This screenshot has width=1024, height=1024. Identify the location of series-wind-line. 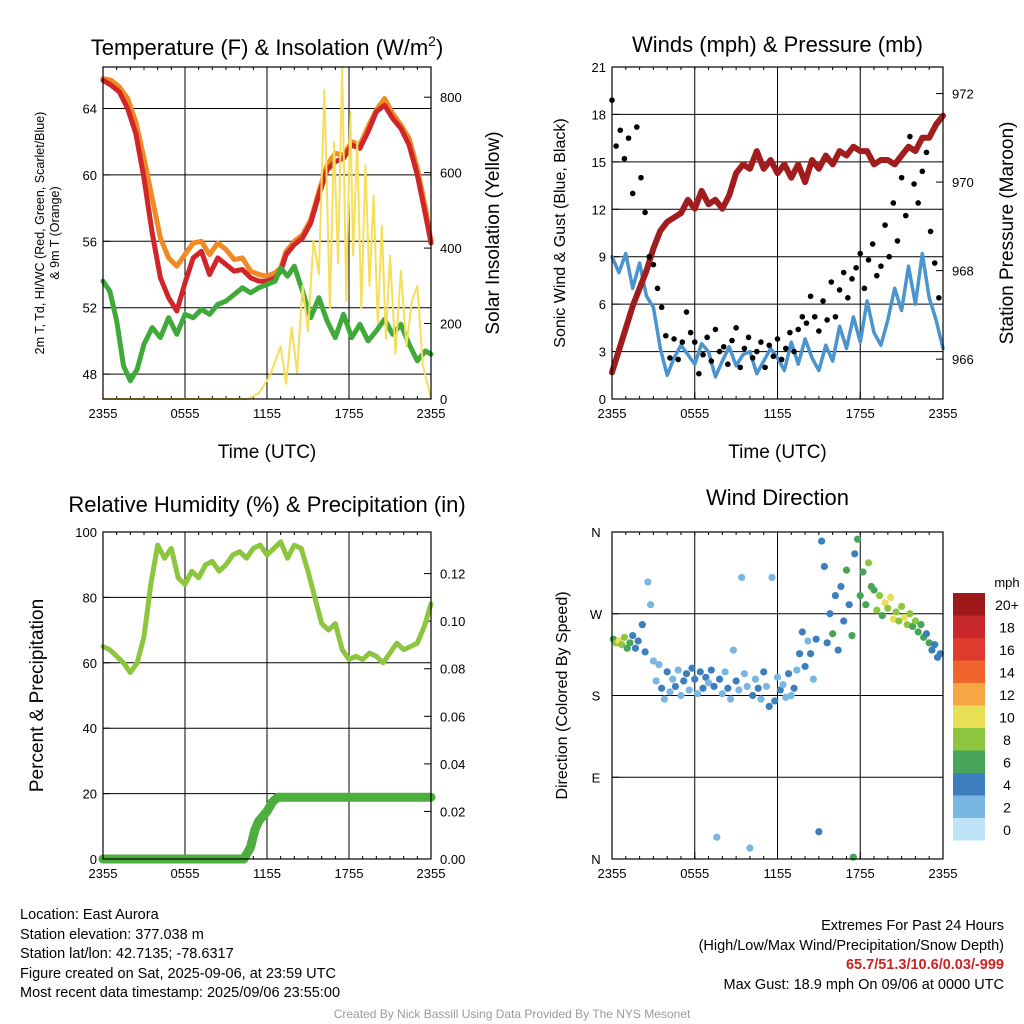
(777, 315).